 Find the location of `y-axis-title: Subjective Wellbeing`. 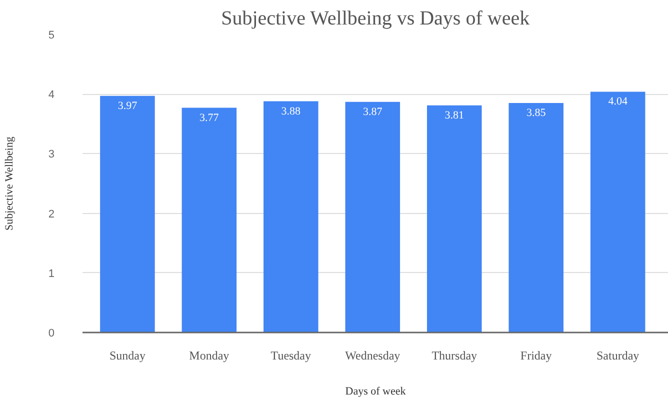

y-axis-title: Subjective Wellbeing is located at coordinates (9, 183).